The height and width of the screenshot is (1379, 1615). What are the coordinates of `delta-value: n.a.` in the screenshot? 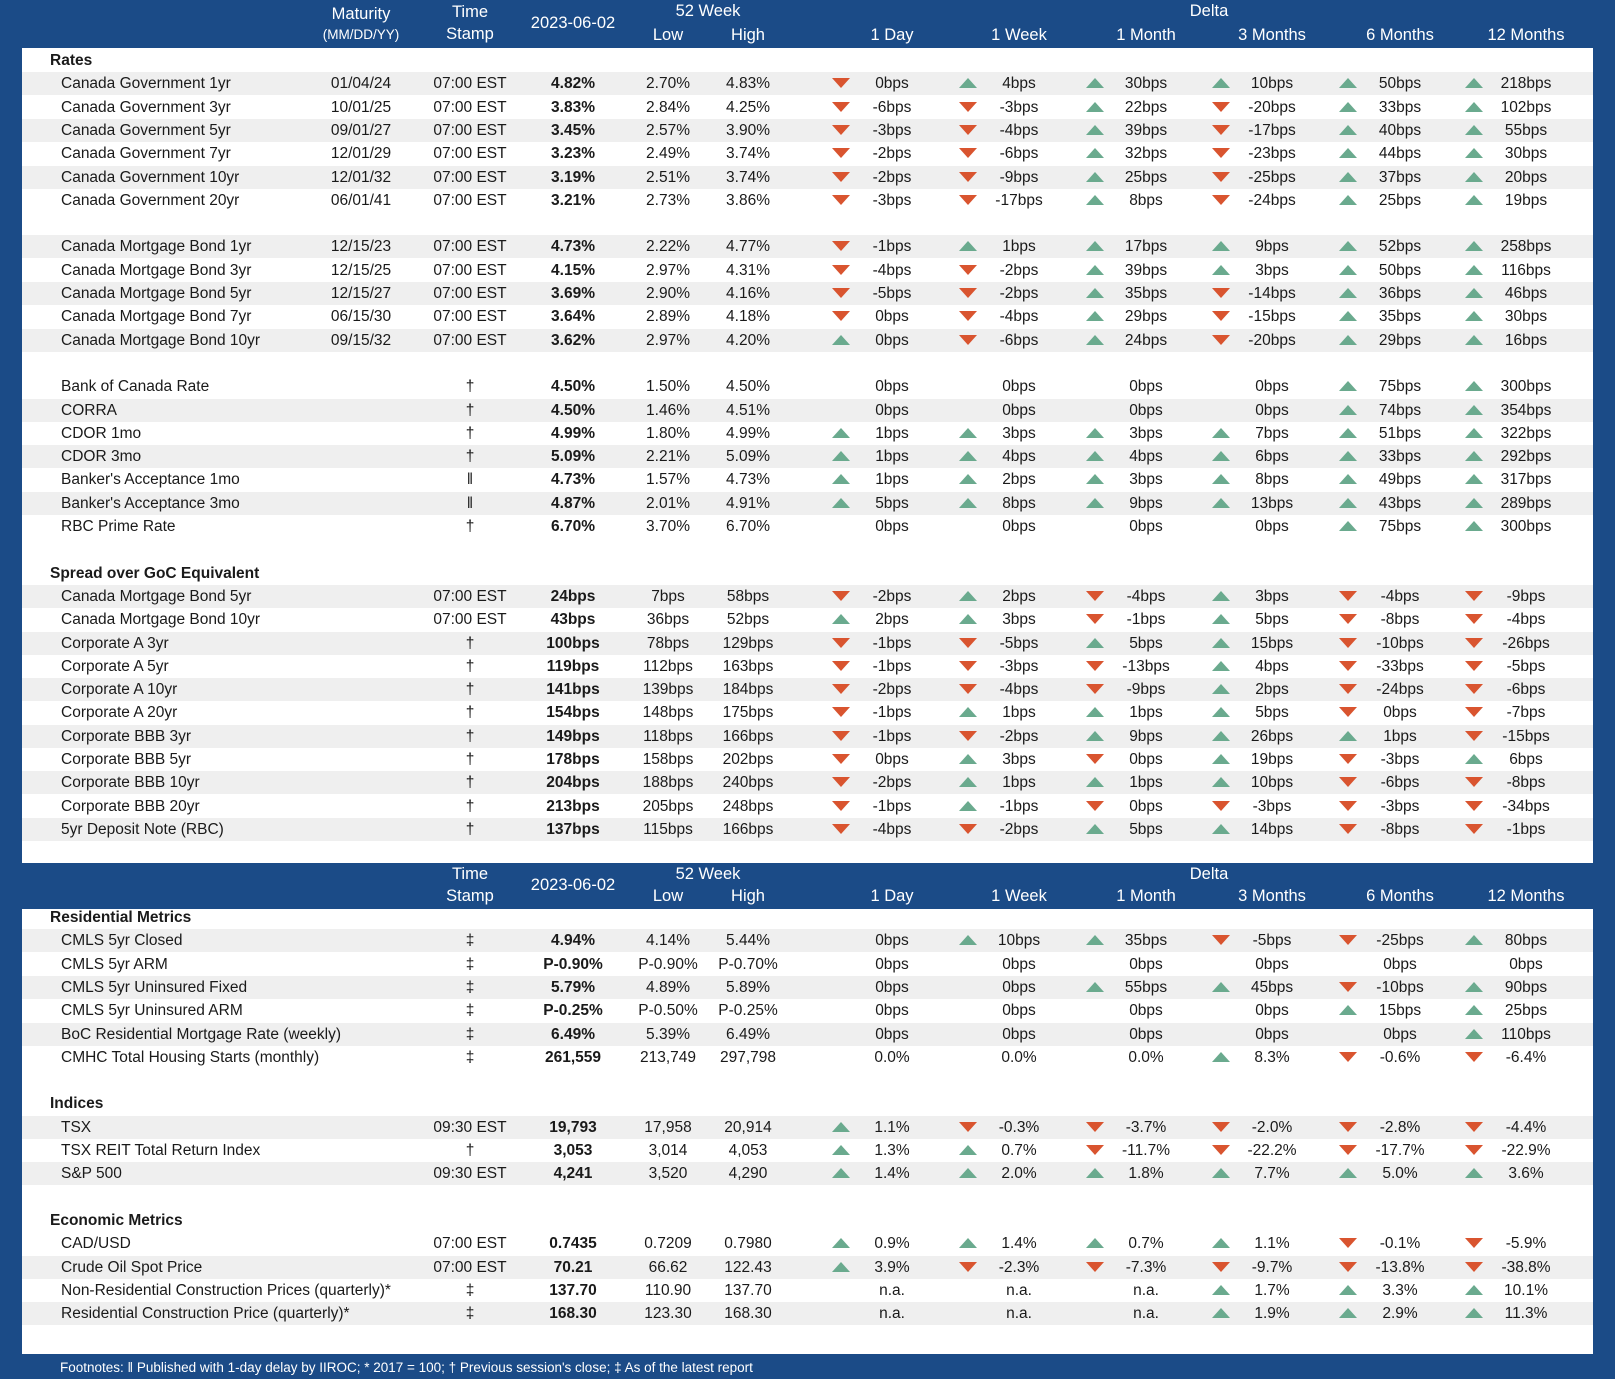 It's located at (1019, 1314).